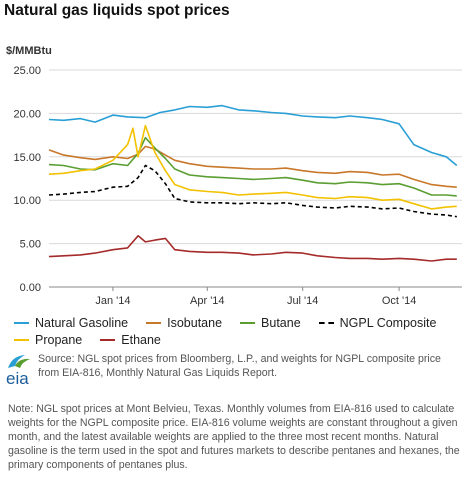 The image size is (469, 482). I want to click on legend-item-ethane: Ethane, so click(130, 340).